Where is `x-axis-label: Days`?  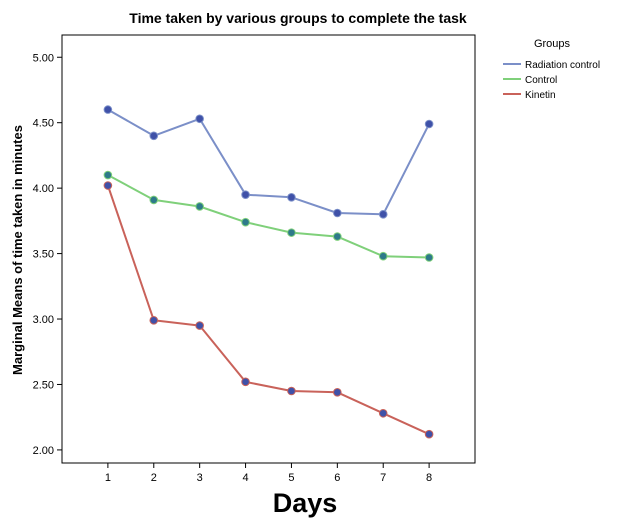
x-axis-label: Days is located at coordinates (305, 503).